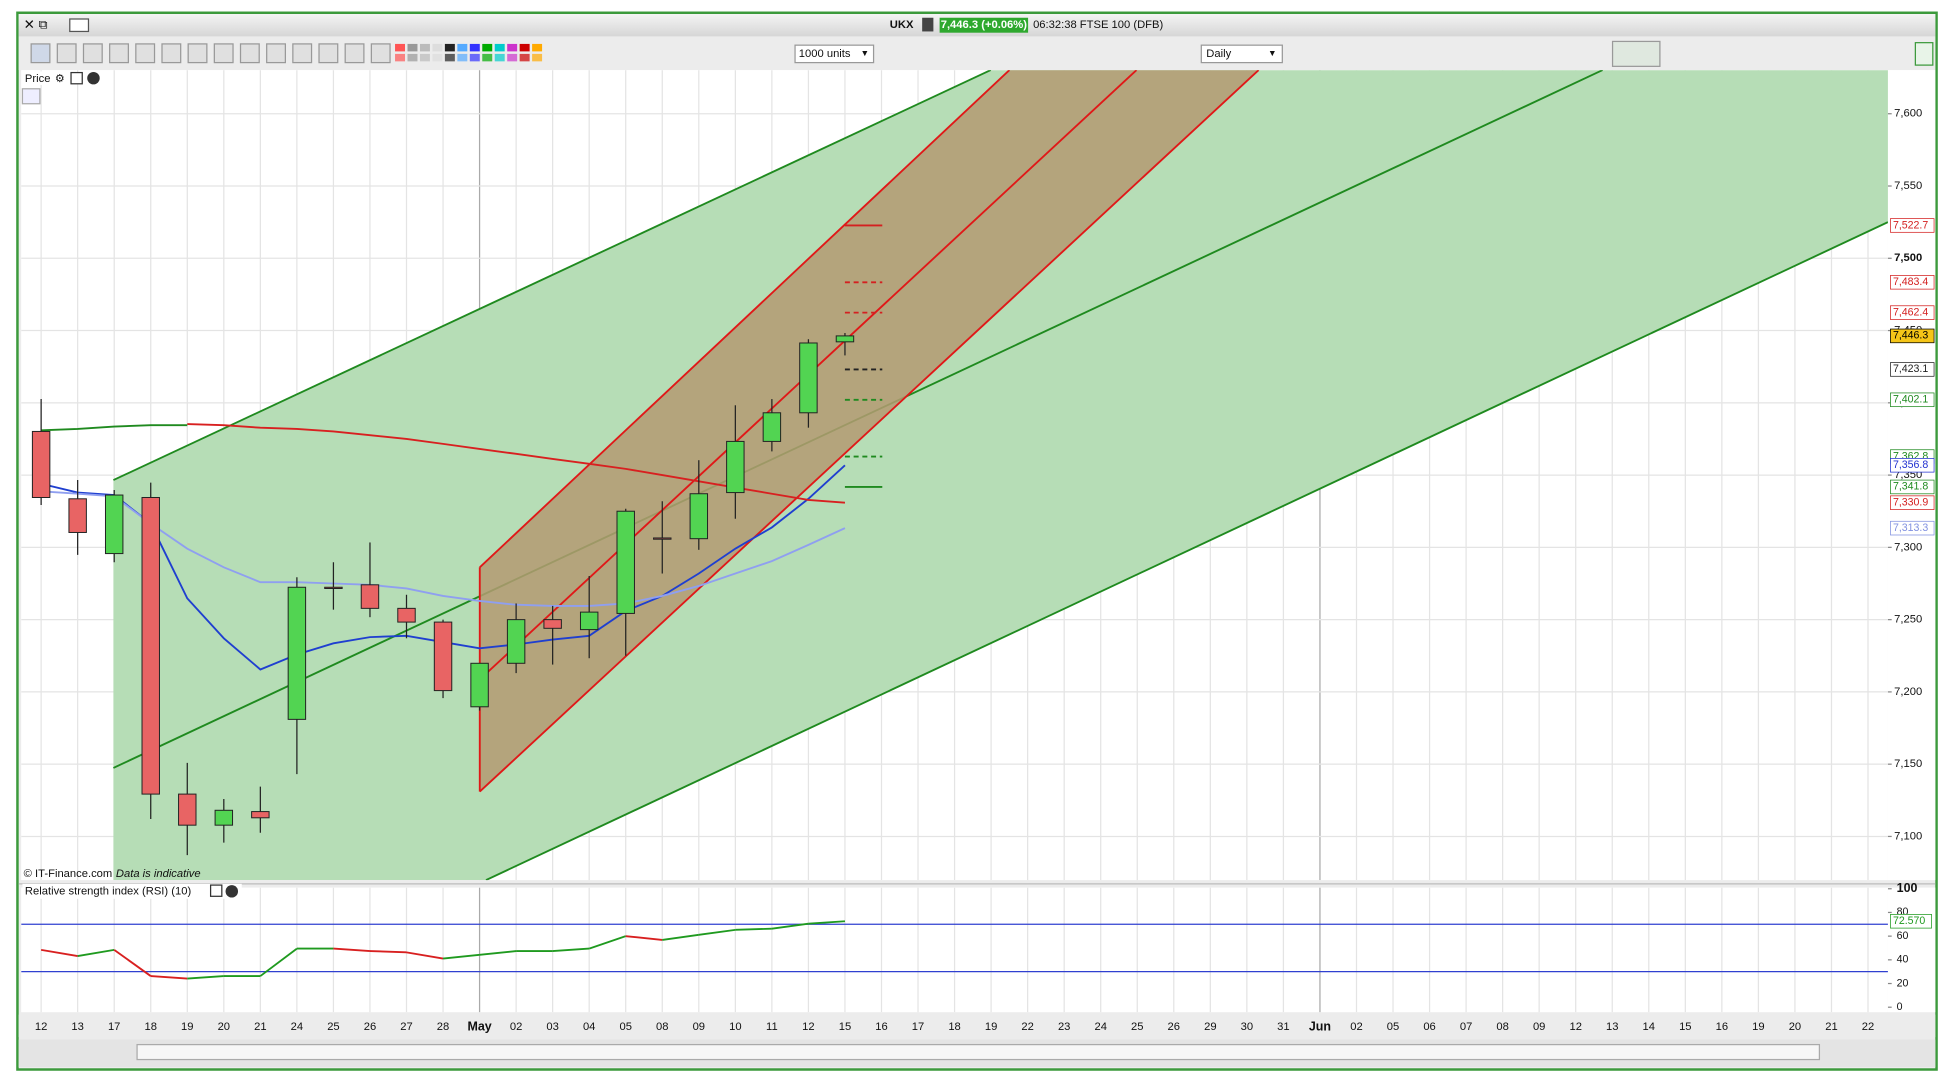  What do you see at coordinates (516, 1027) in the screenshot?
I see `date-label: 02` at bounding box center [516, 1027].